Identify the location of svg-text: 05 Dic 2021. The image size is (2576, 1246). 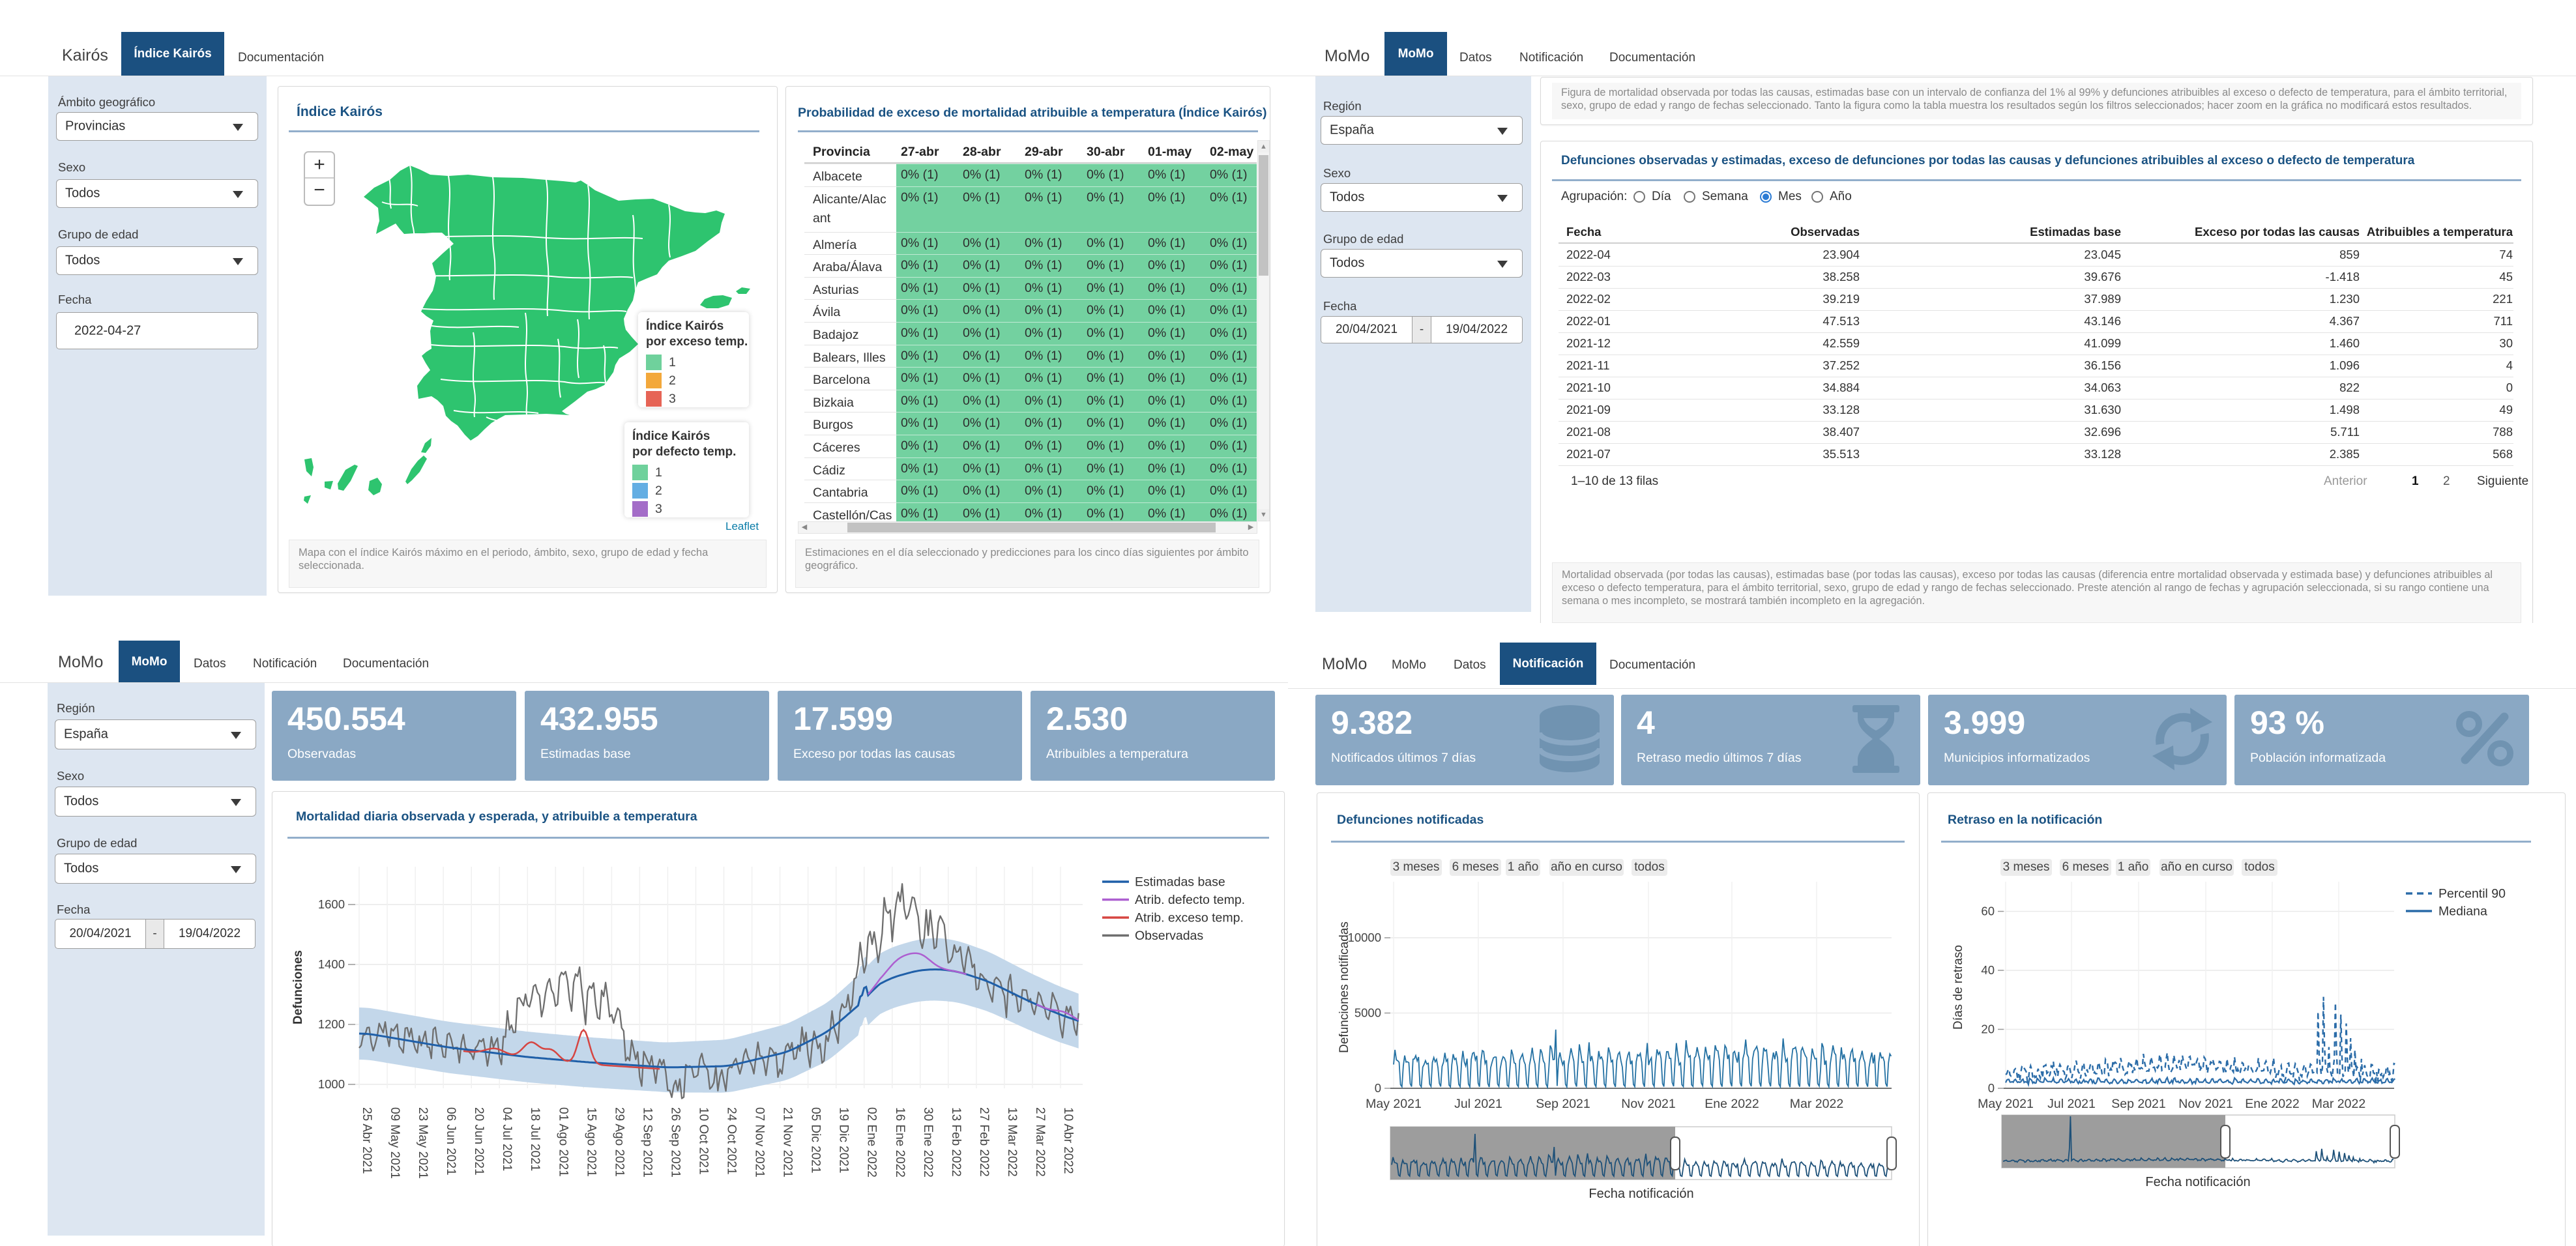
(816, 1140).